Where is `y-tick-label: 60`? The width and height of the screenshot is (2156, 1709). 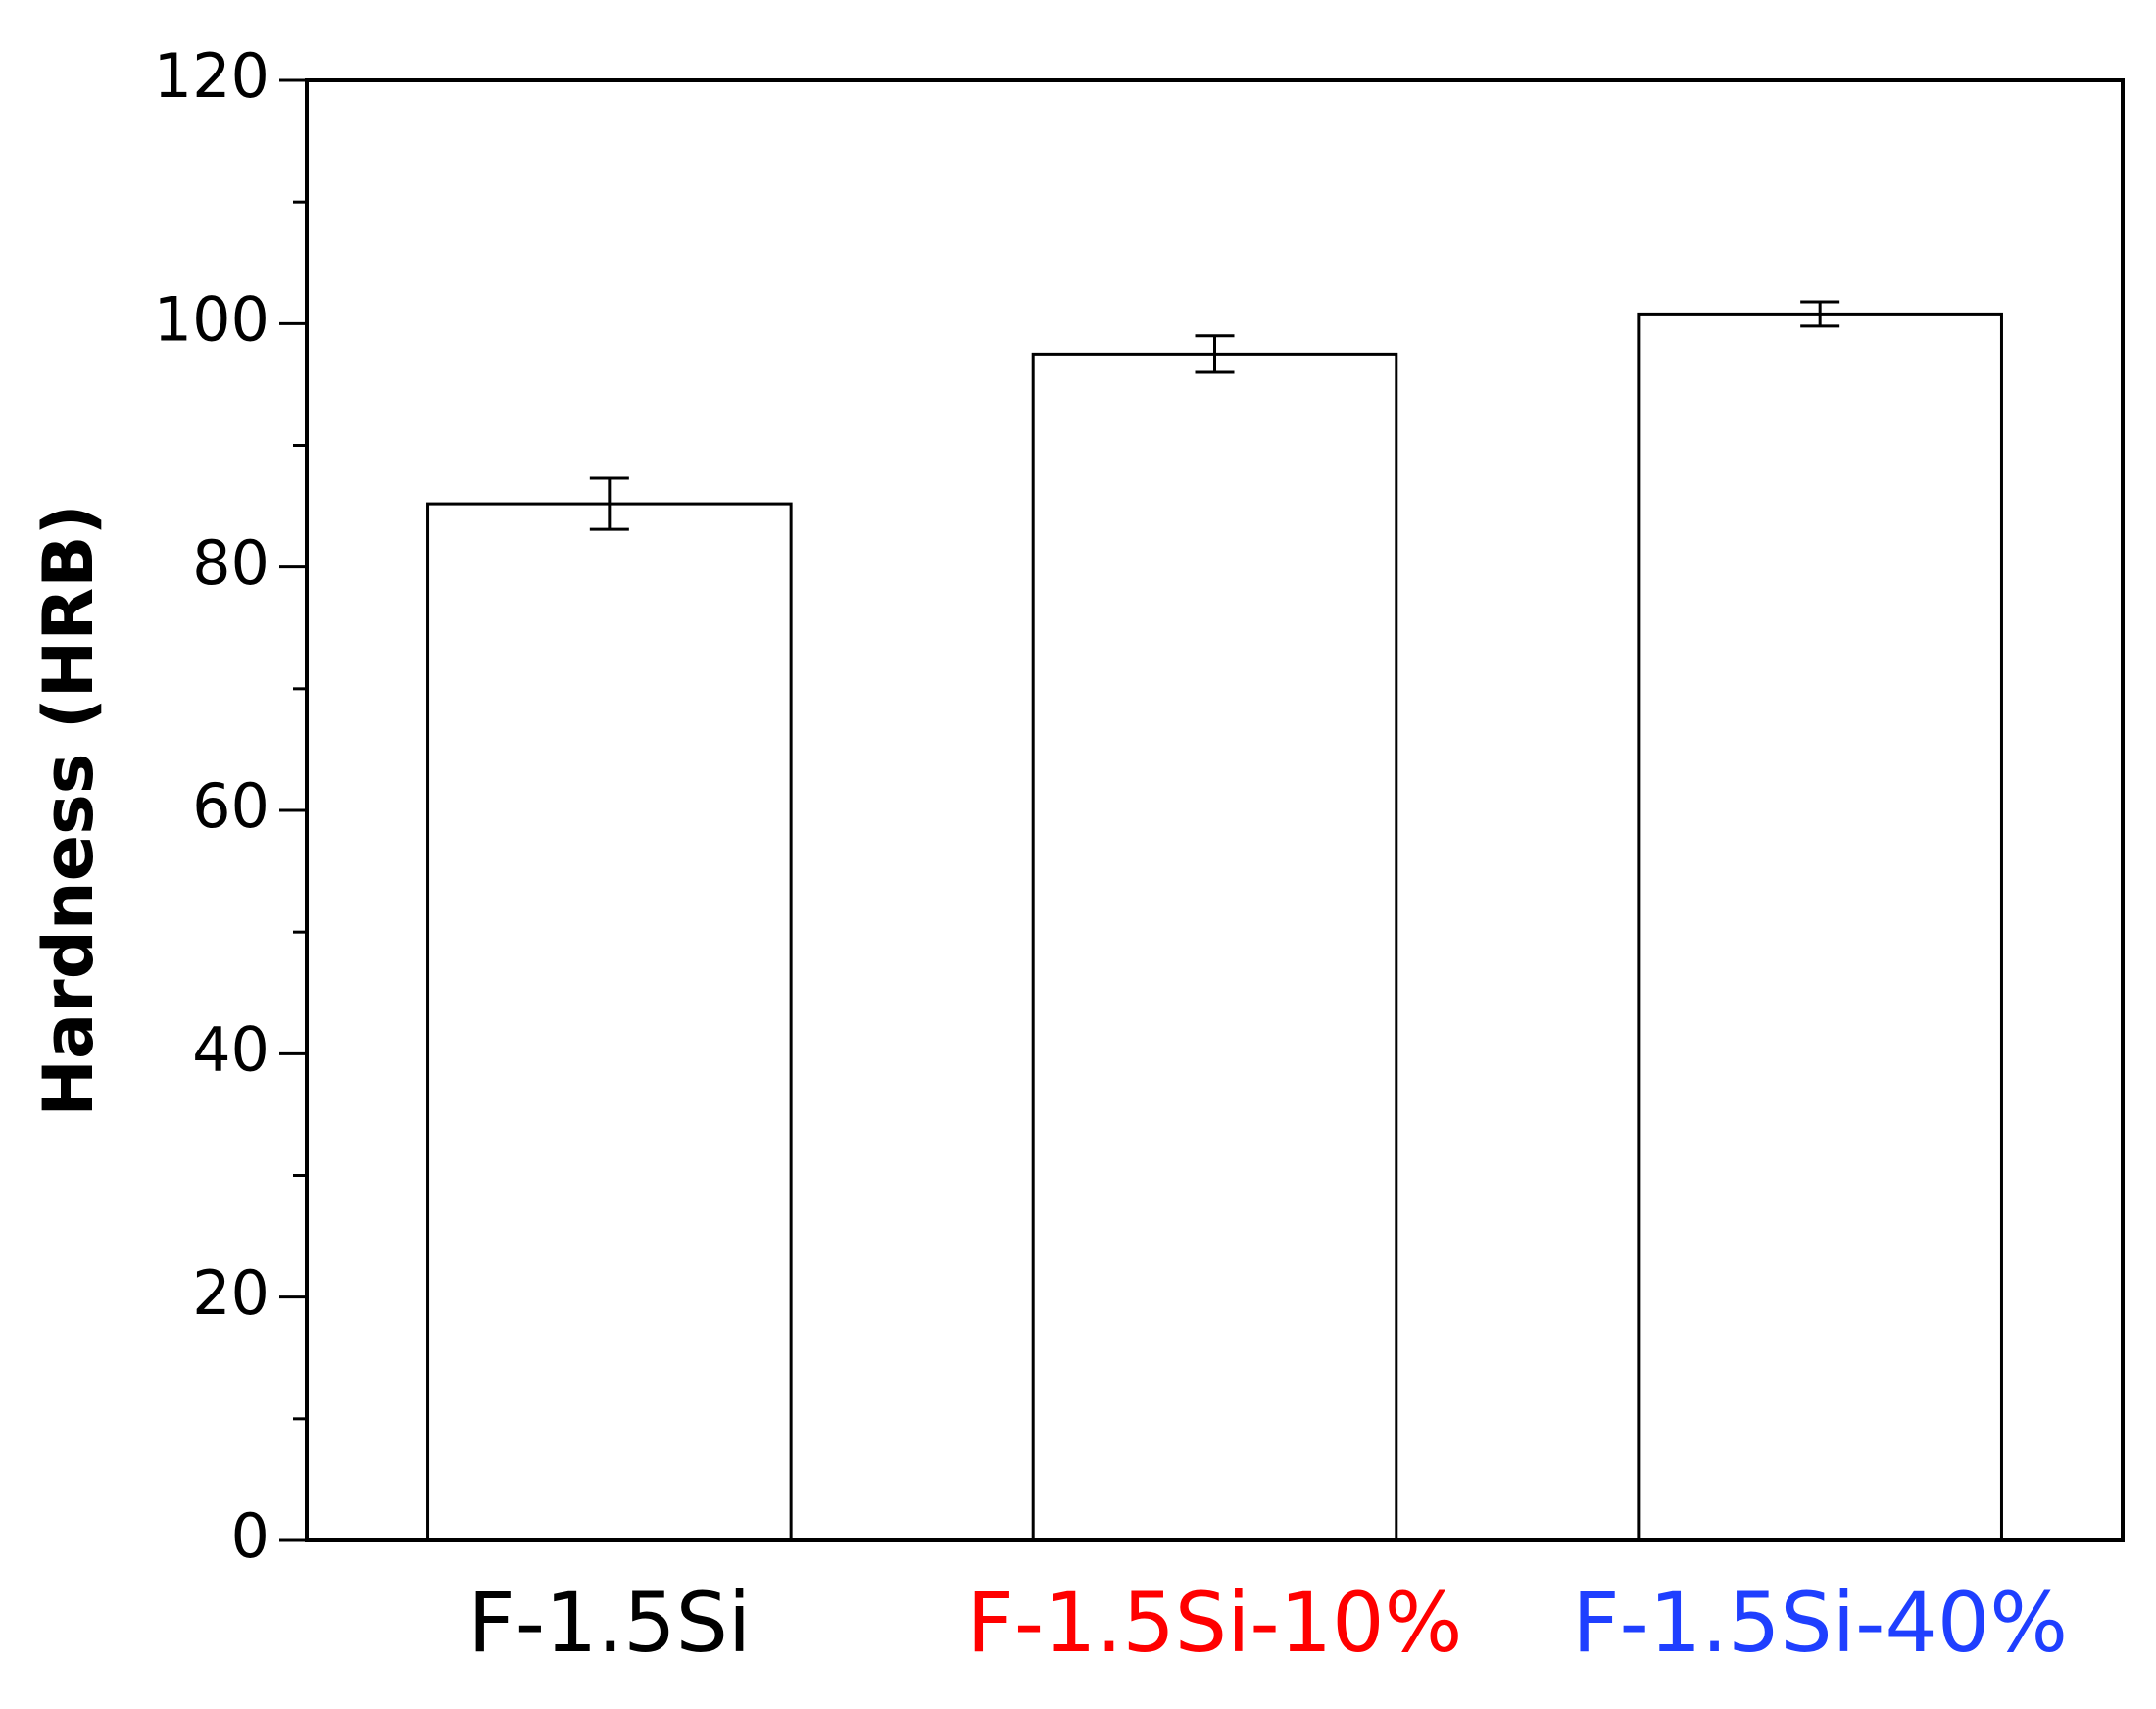
y-tick-label: 60 is located at coordinates (231, 806).